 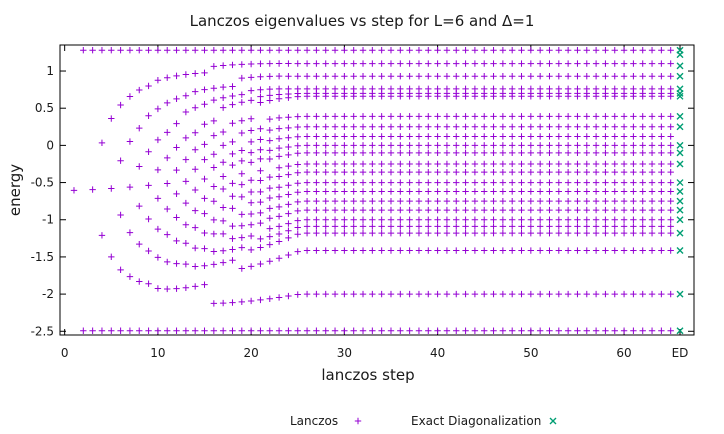 What do you see at coordinates (367, 375) in the screenshot?
I see `x-axis-title: lanczos step` at bounding box center [367, 375].